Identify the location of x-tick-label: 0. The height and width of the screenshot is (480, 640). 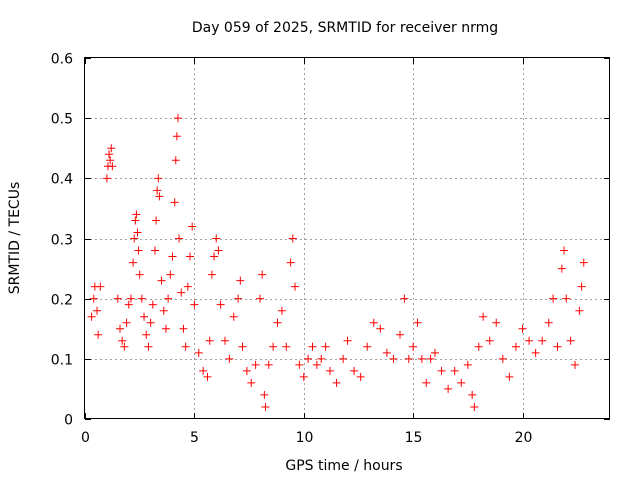
(85, 438).